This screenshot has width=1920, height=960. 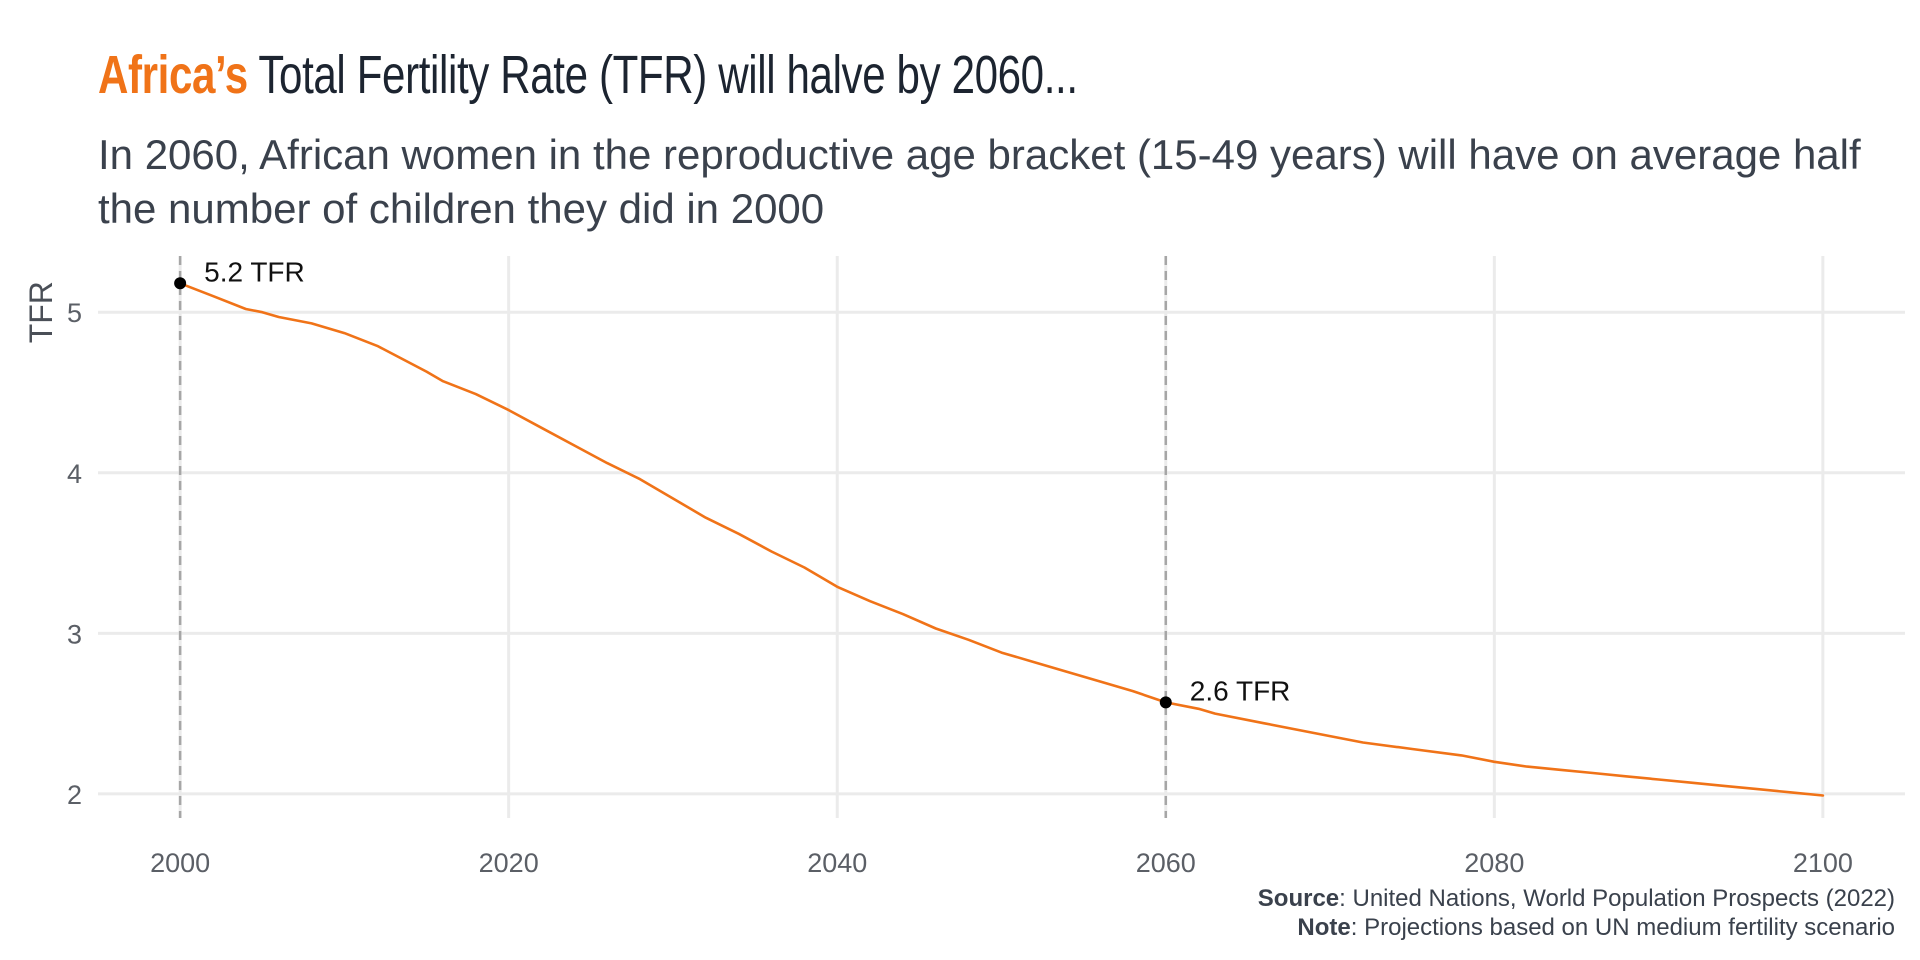 I want to click on note-label: Note, so click(x=1324, y=927).